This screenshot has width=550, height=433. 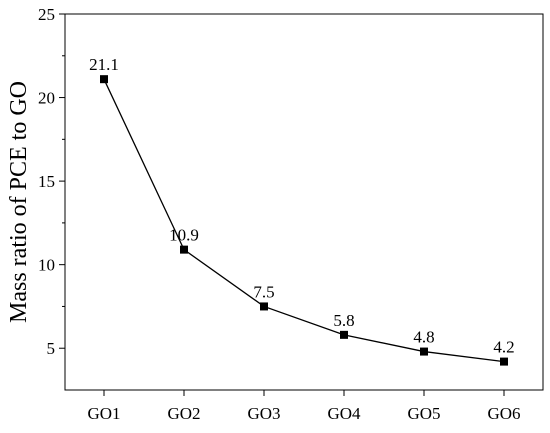 I want to click on x-axis: GO1 GO2 GO3 GO4 GO5 GO6, so click(x=304, y=406).